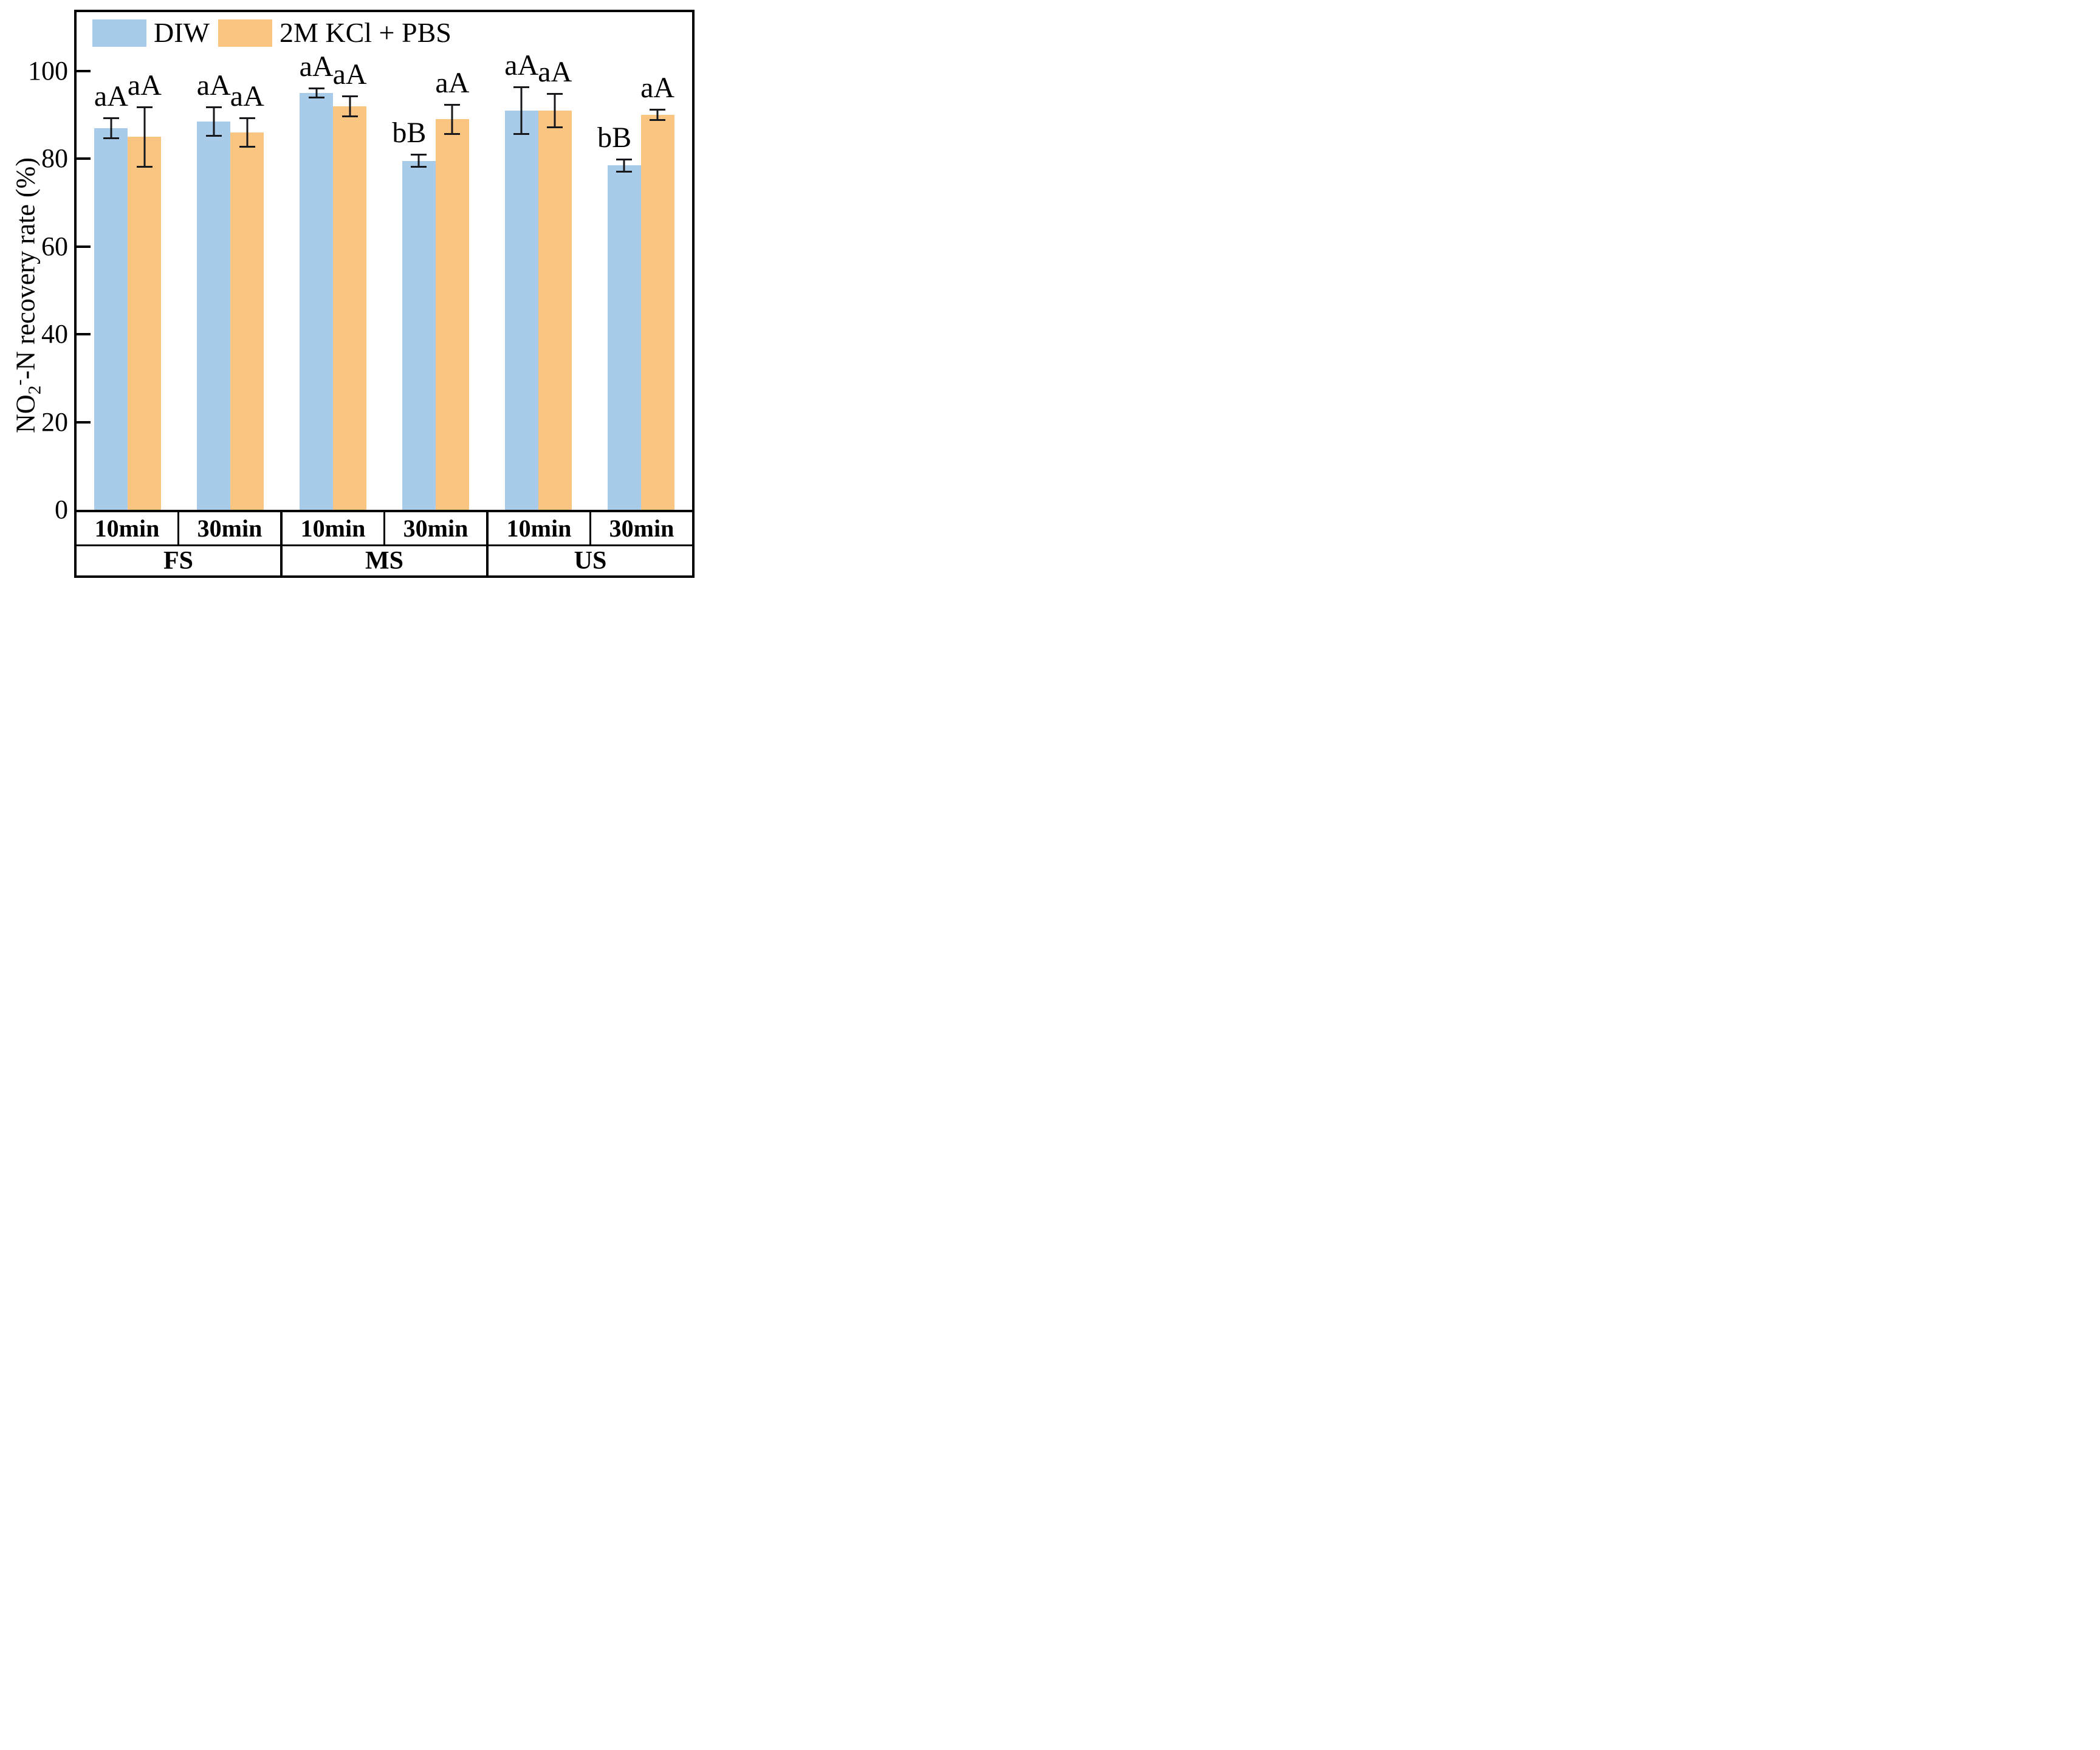 The image size is (2100, 1750). I want to click on error-bar-cap-top-kcl-ms-30min, so click(452, 104).